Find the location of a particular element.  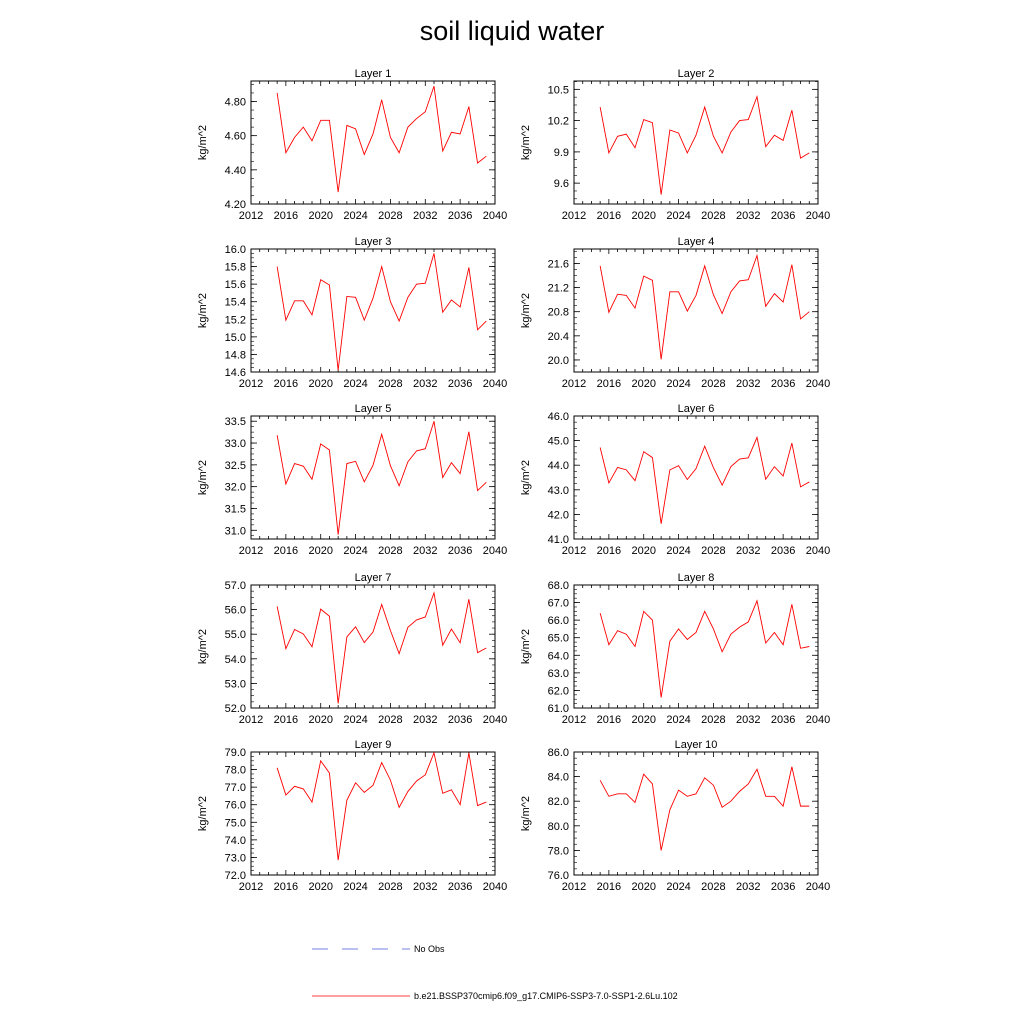

figure-title: soil liquid water is located at coordinates (512, 31).